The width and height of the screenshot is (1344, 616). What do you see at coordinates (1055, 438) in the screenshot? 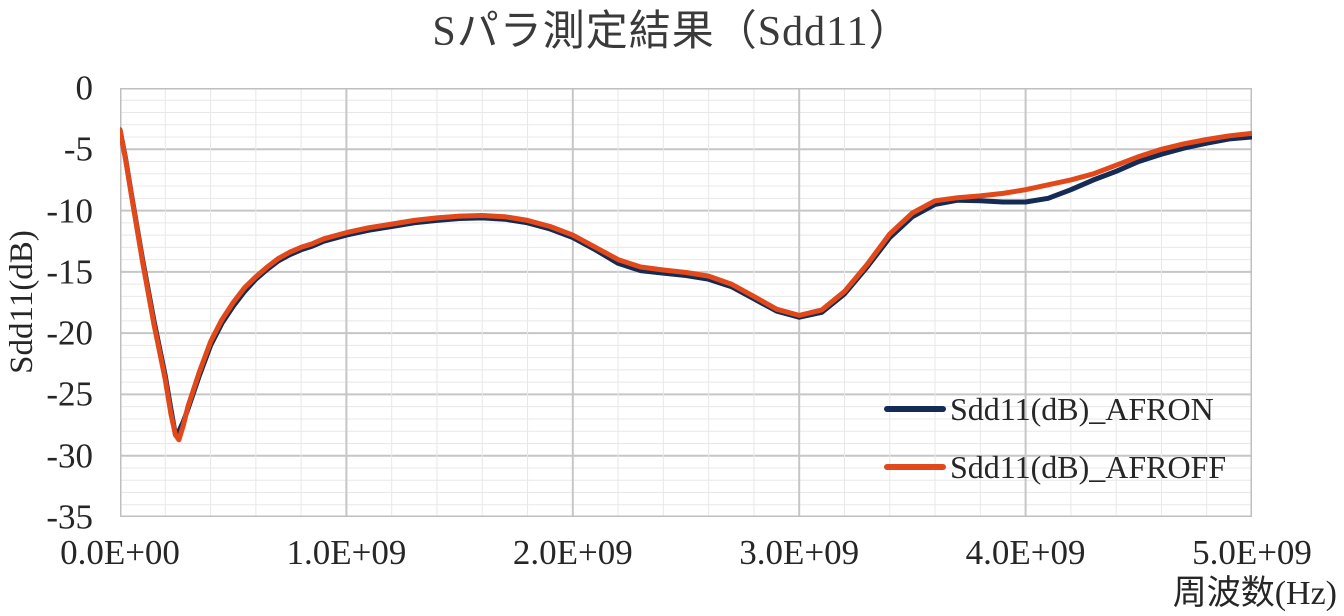
I see `legend: Sdd11(dB)_AFRON Sdd11(dB)_AFROFF` at bounding box center [1055, 438].